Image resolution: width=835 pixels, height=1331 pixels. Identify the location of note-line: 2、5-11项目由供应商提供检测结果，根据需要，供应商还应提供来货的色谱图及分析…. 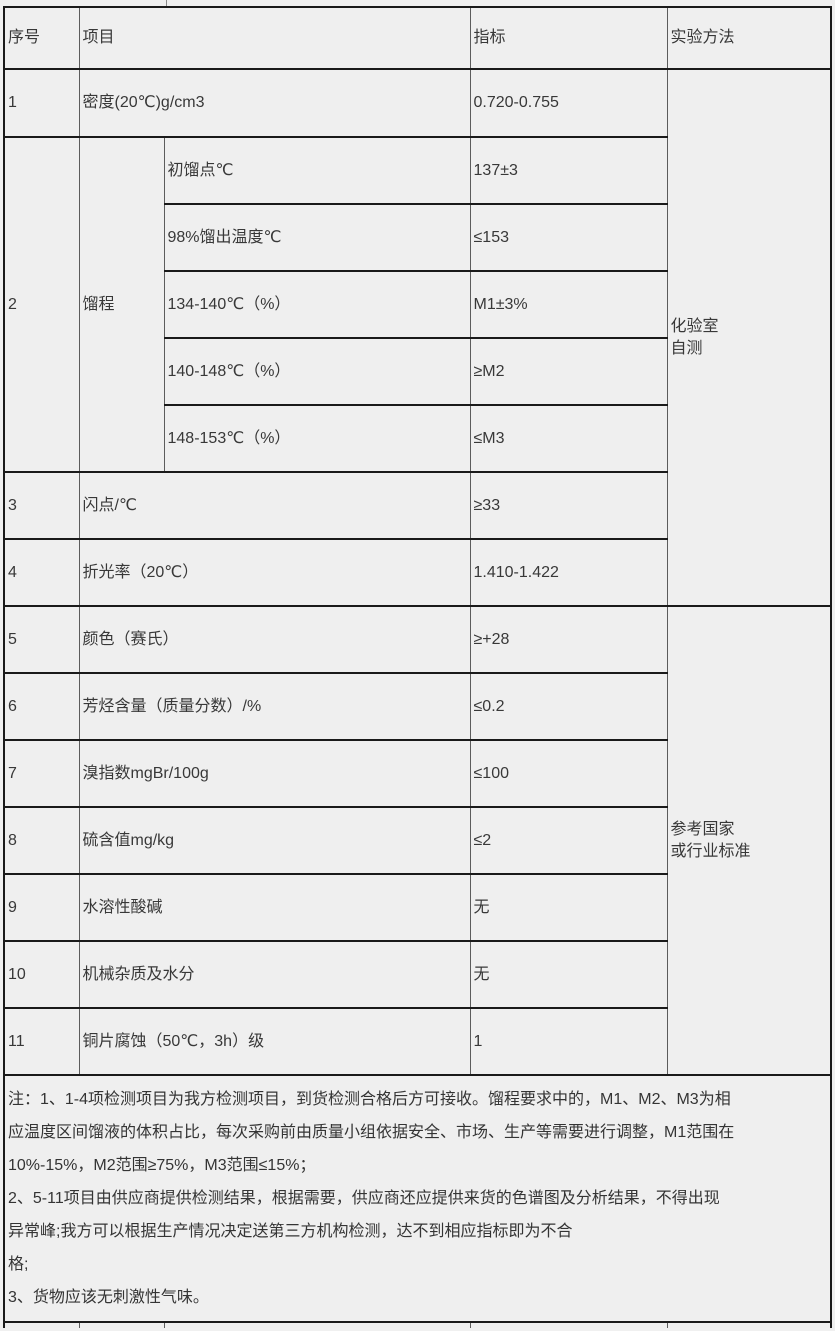
(364, 1198).